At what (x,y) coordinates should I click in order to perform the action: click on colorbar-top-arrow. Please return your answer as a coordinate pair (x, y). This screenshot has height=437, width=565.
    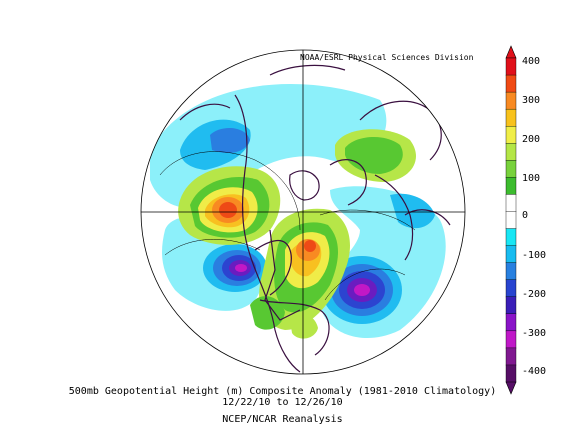
    Looking at the image, I should click on (511, 52).